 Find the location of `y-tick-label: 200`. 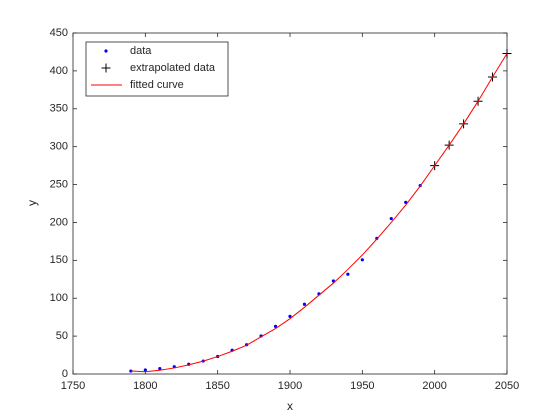

y-tick-label: 200 is located at coordinates (59, 222).